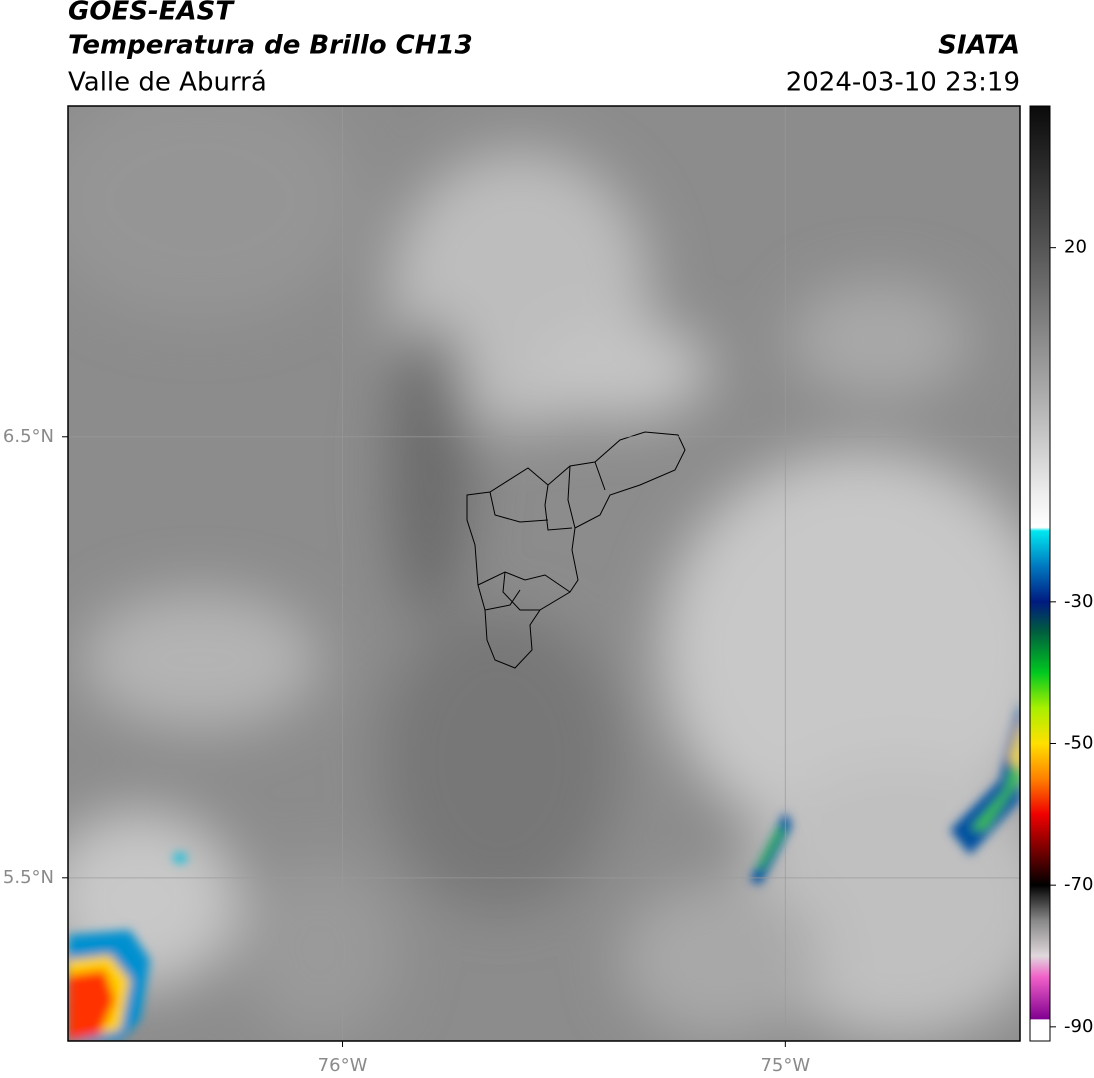 This screenshot has width=1094, height=1078. Describe the element at coordinates (576, 550) in the screenshot. I see `region-boundary` at that location.